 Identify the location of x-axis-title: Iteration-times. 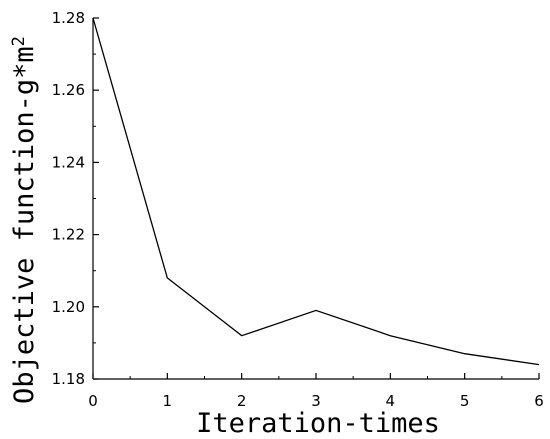
(318, 423).